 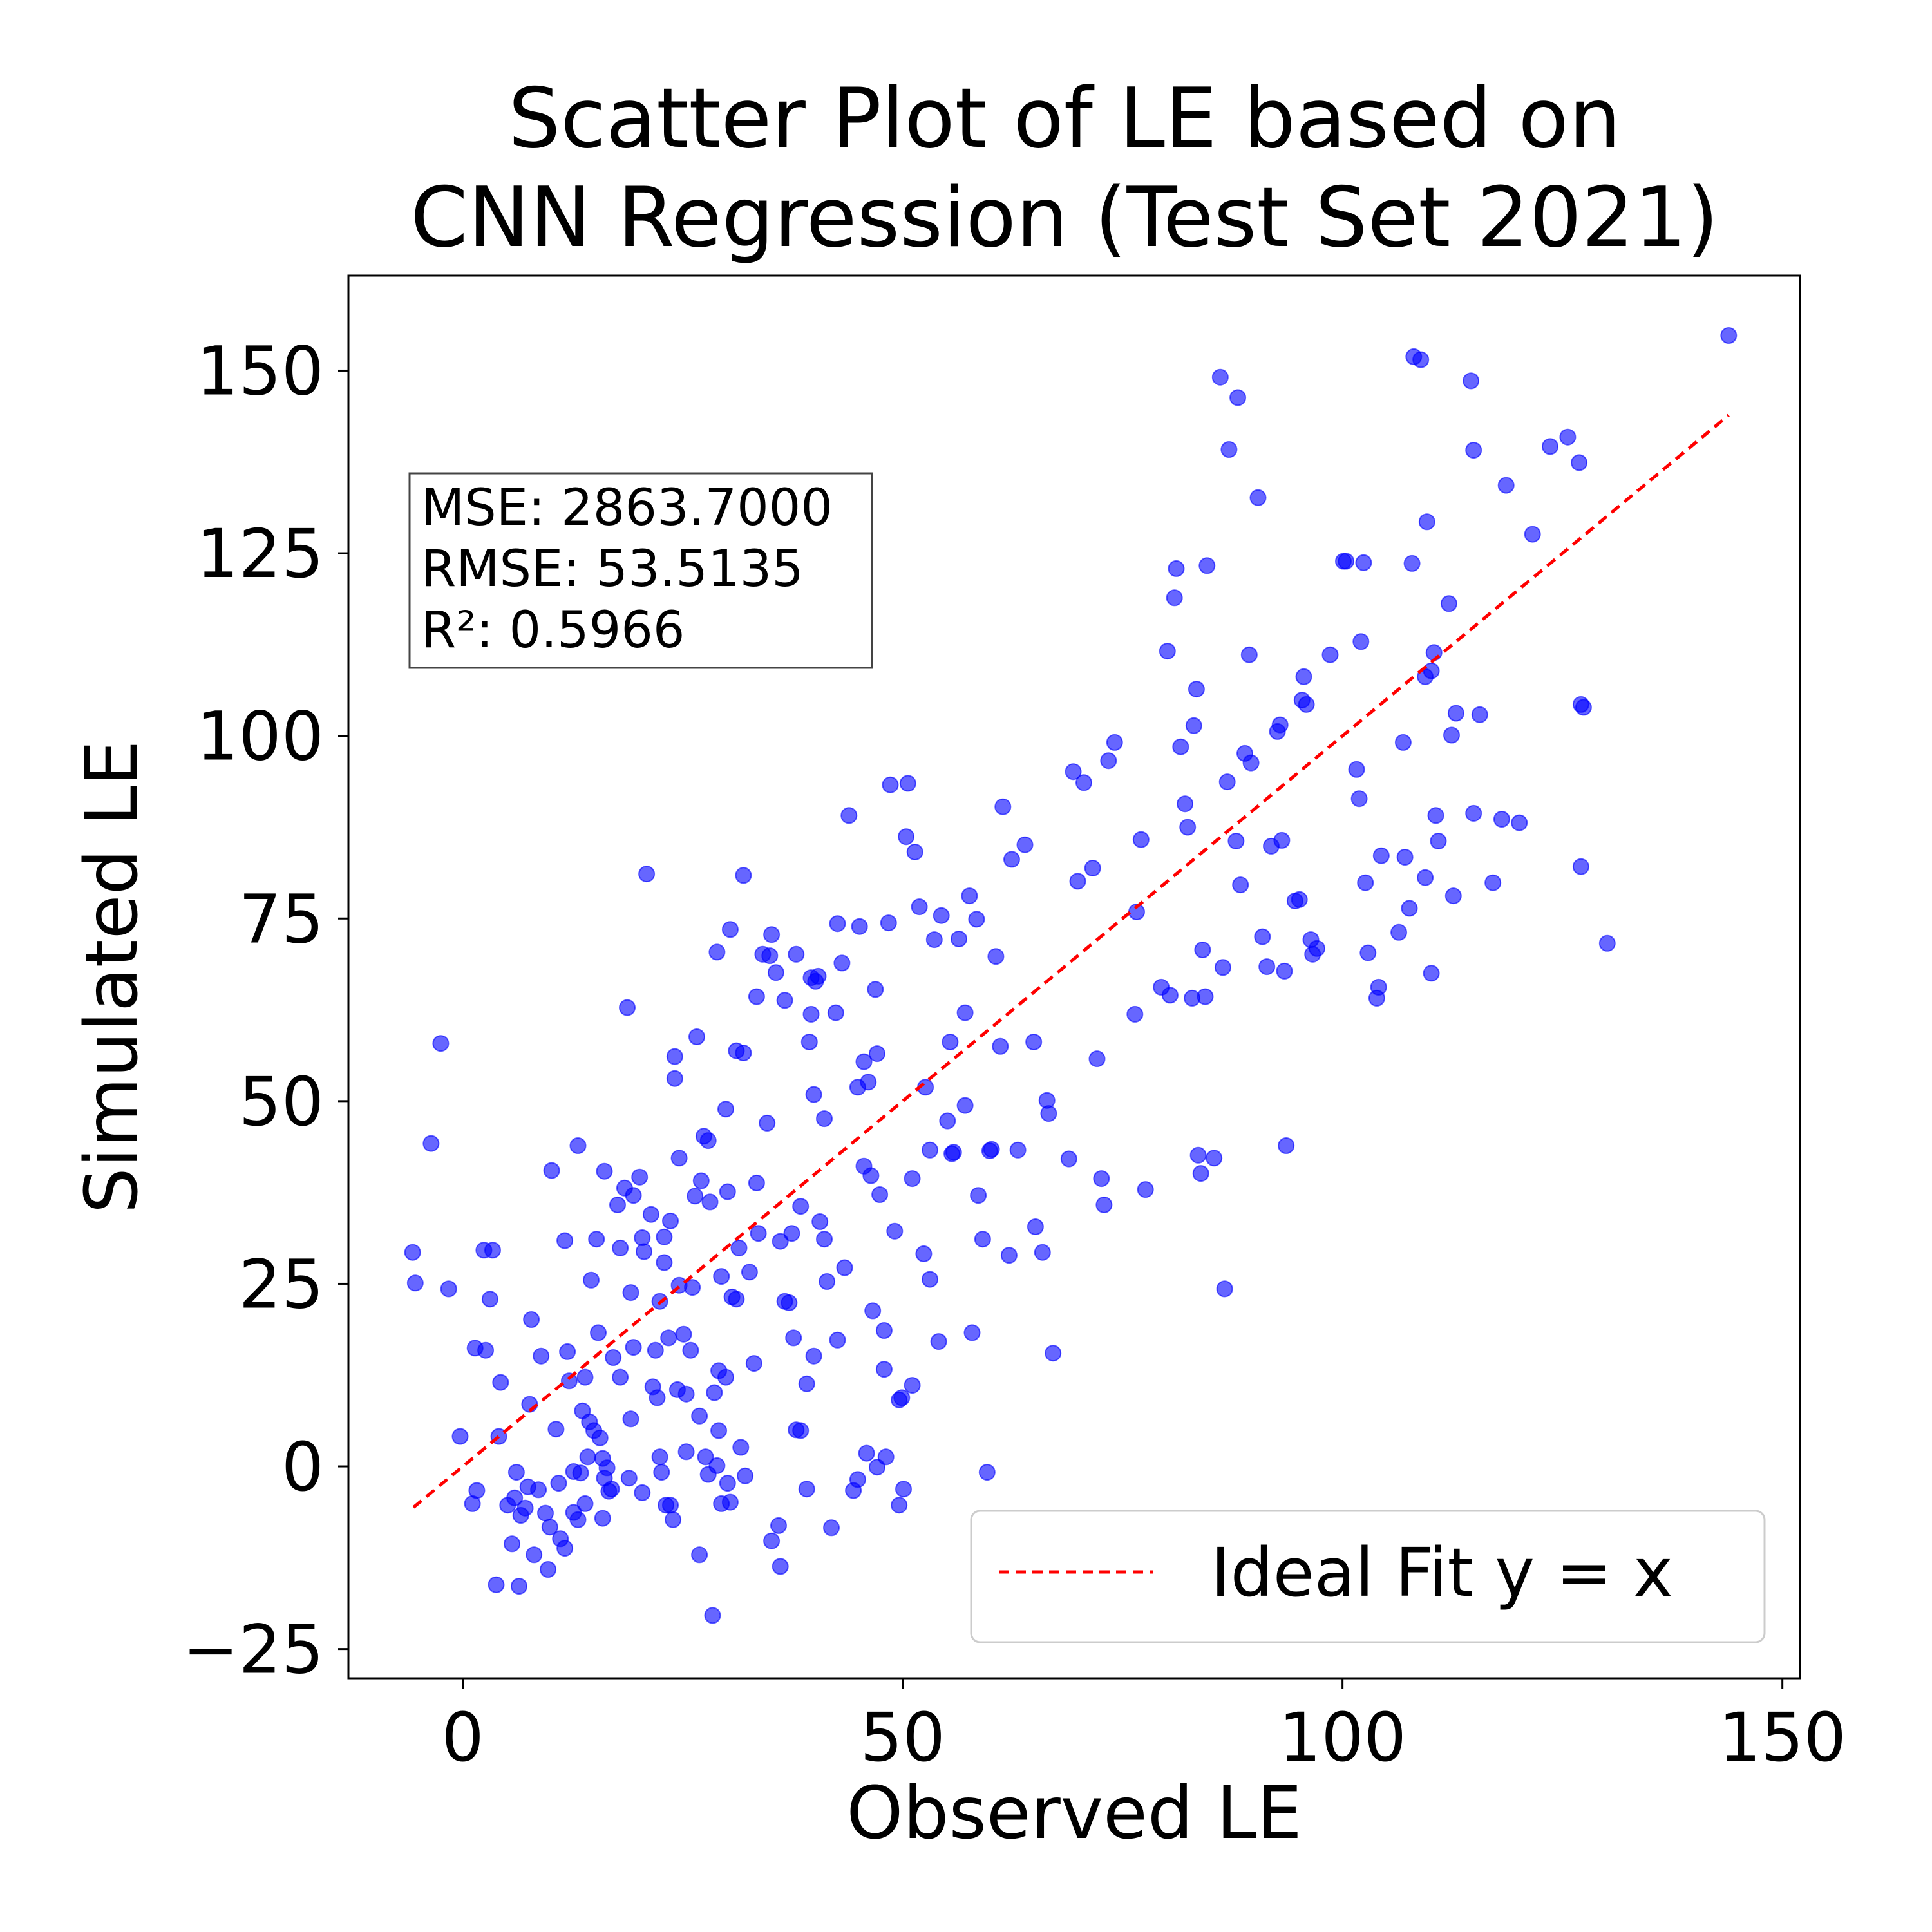 What do you see at coordinates (1144, 1727) in the screenshot?
I see `x-axis-ticks: 0 50 100 150` at bounding box center [1144, 1727].